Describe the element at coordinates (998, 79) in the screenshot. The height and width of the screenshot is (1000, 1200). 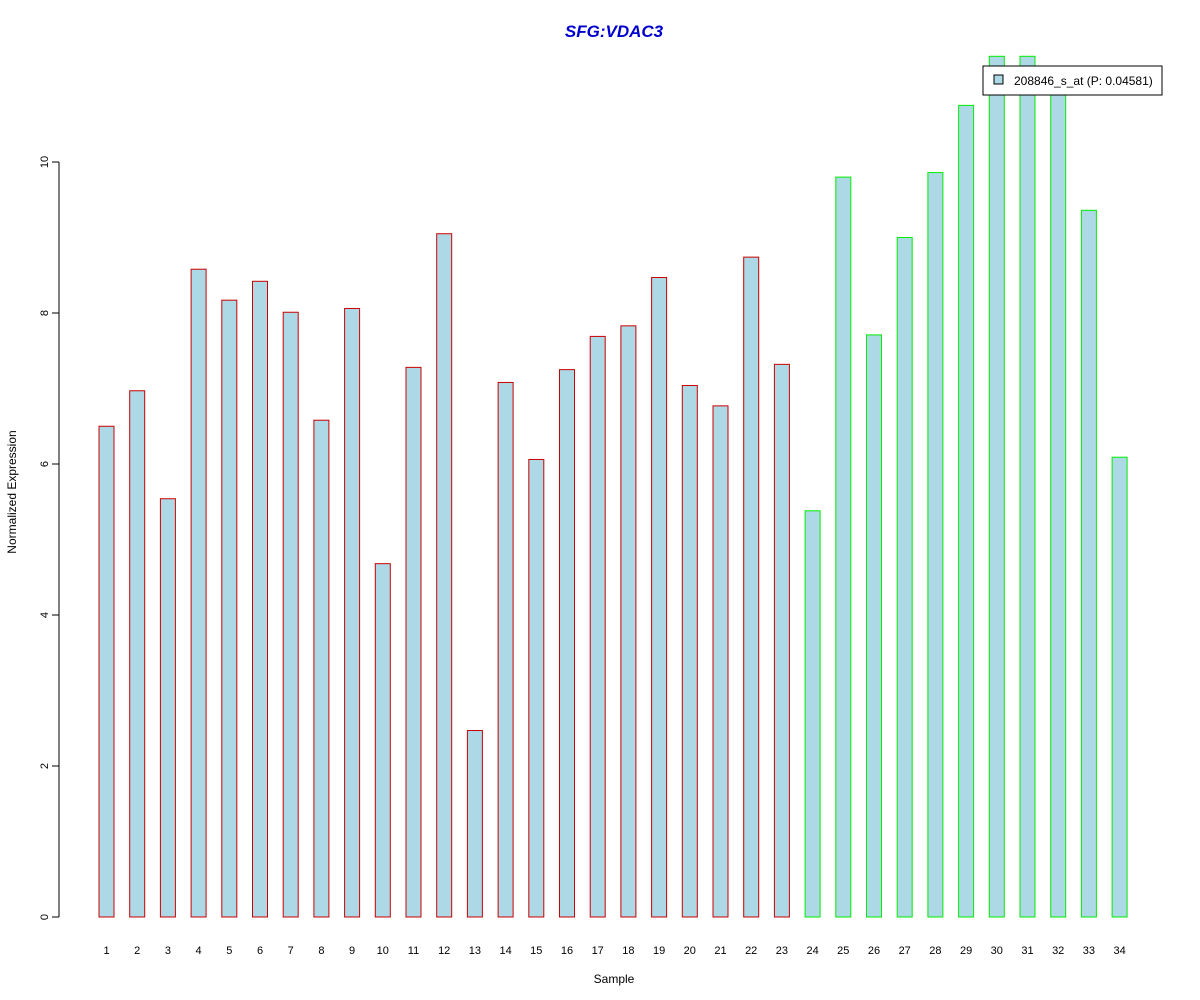
I see `legend-swatch` at that location.